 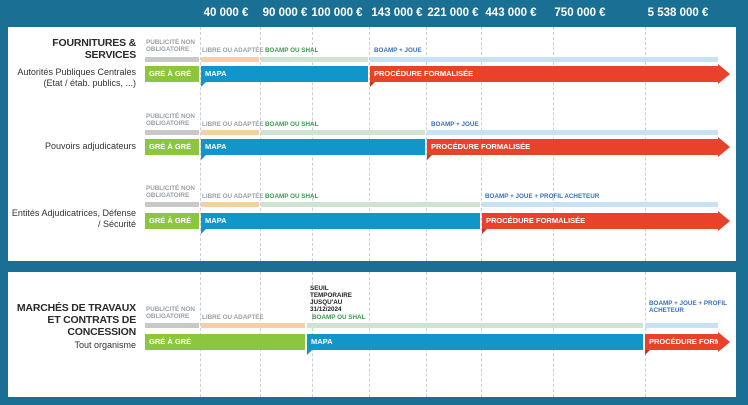 I want to click on threshold-90000: 90 000 €, so click(x=285, y=13).